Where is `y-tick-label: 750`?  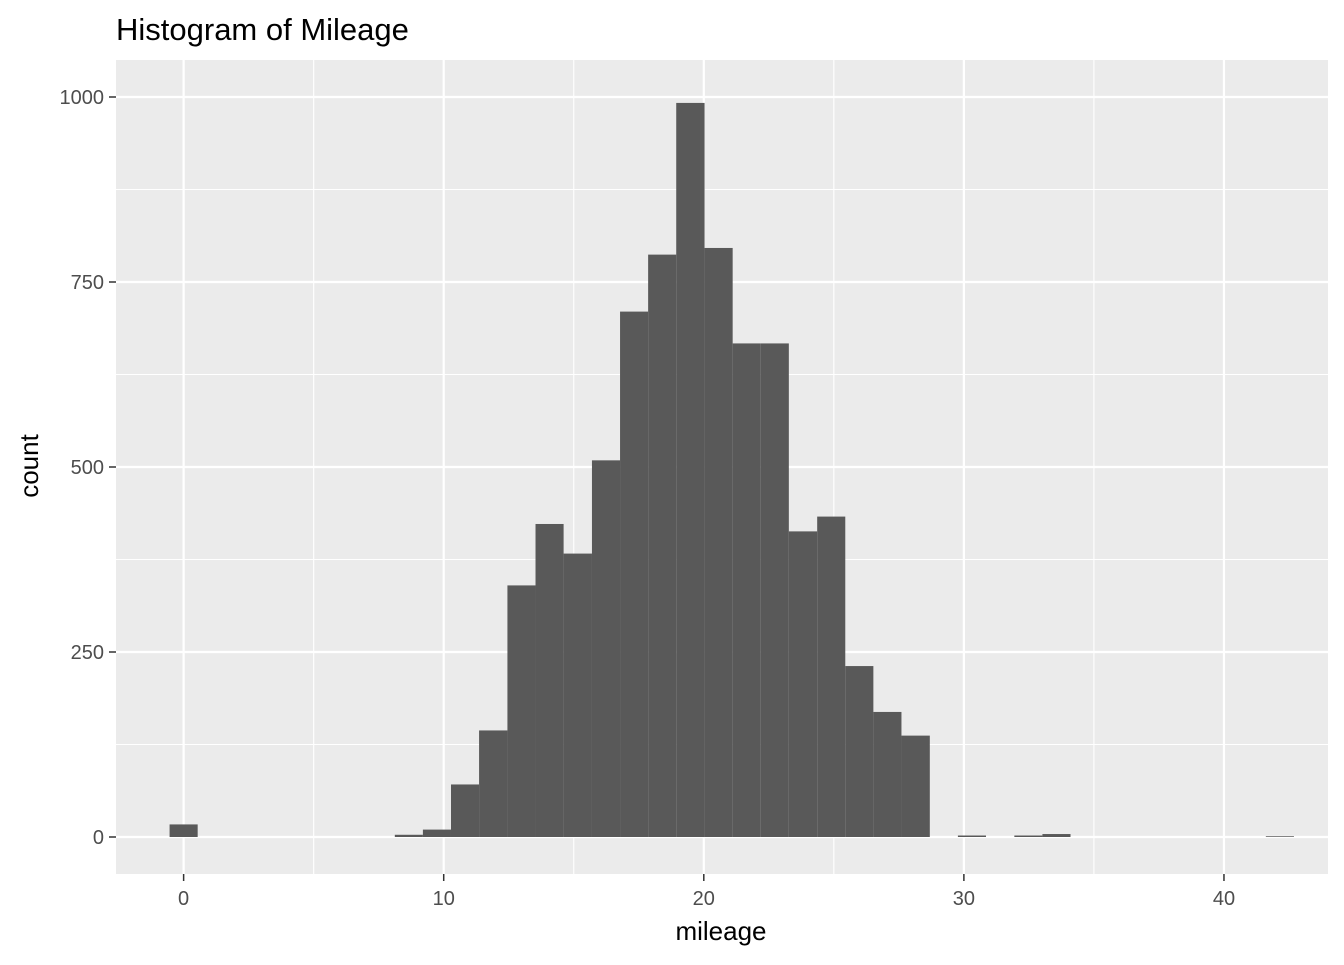 y-tick-label: 750 is located at coordinates (87, 283).